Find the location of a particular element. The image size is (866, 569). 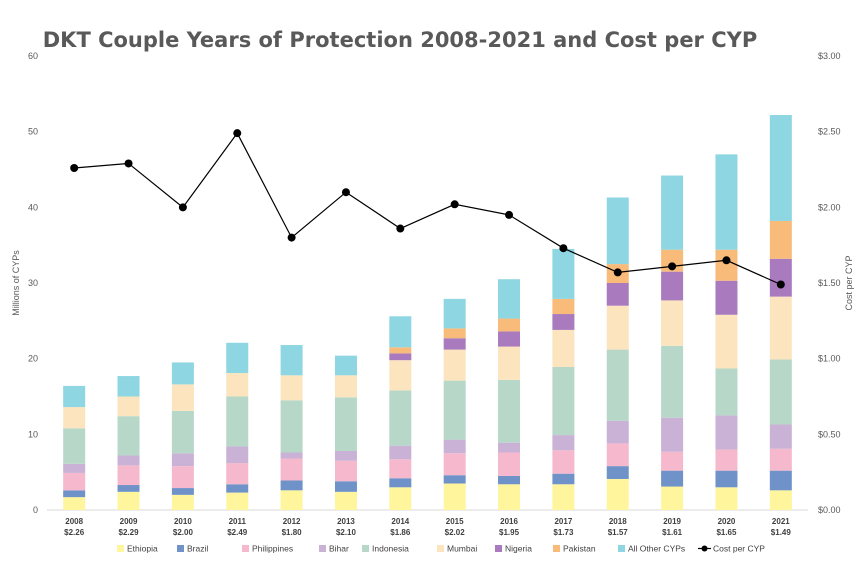

bar-segment-pakistan is located at coordinates (726, 265).